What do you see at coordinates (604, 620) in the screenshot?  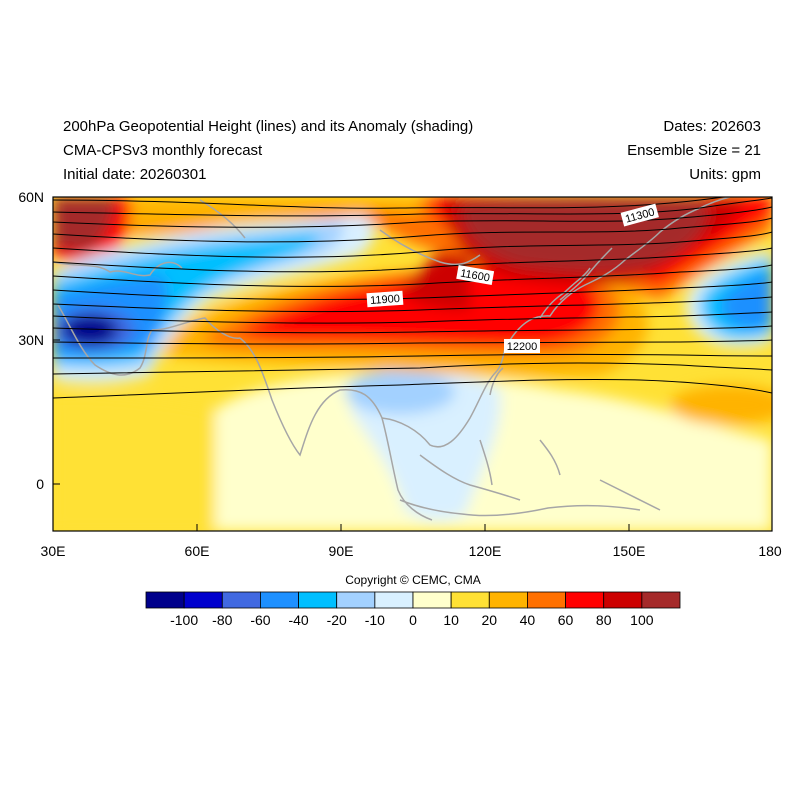 I see `colorbar-tick-label: 80` at bounding box center [604, 620].